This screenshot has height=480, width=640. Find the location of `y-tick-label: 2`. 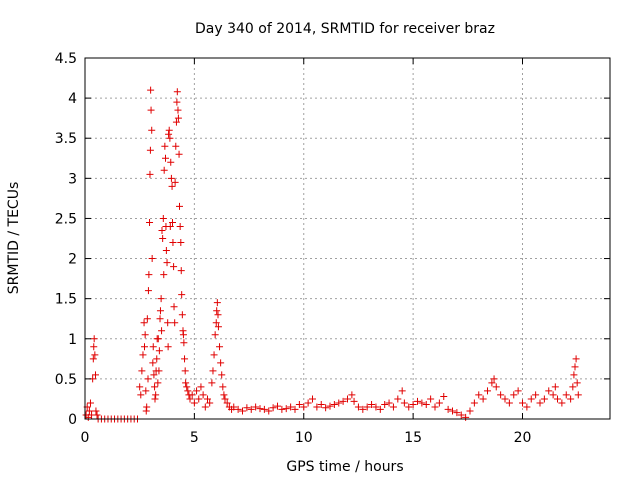

y-tick-label: 2 is located at coordinates (72, 260).